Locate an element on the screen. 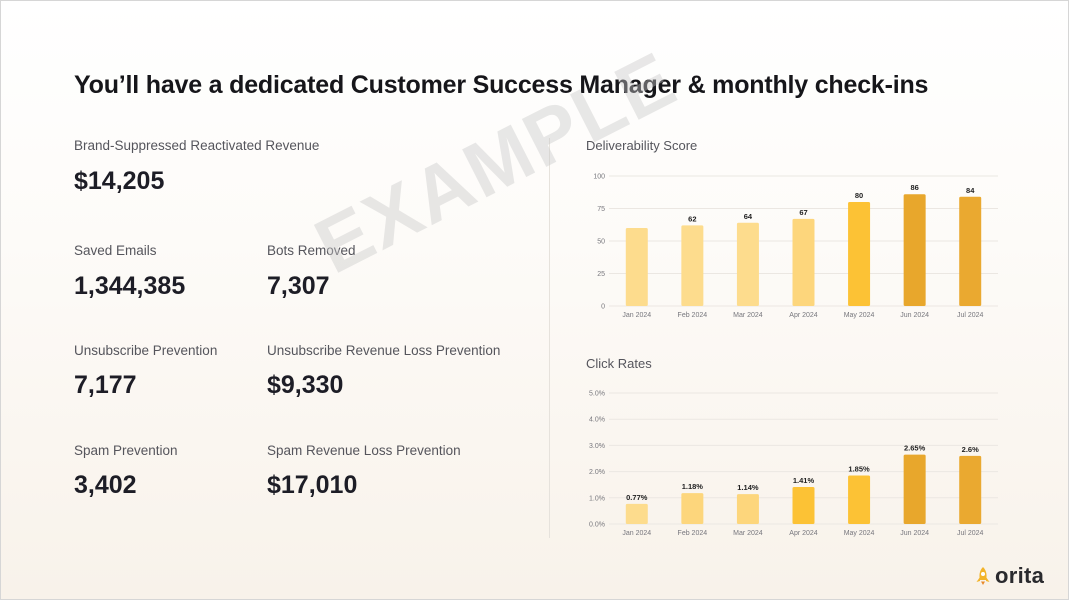 This screenshot has height=600, width=1069. data-label: 84 is located at coordinates (970, 190).